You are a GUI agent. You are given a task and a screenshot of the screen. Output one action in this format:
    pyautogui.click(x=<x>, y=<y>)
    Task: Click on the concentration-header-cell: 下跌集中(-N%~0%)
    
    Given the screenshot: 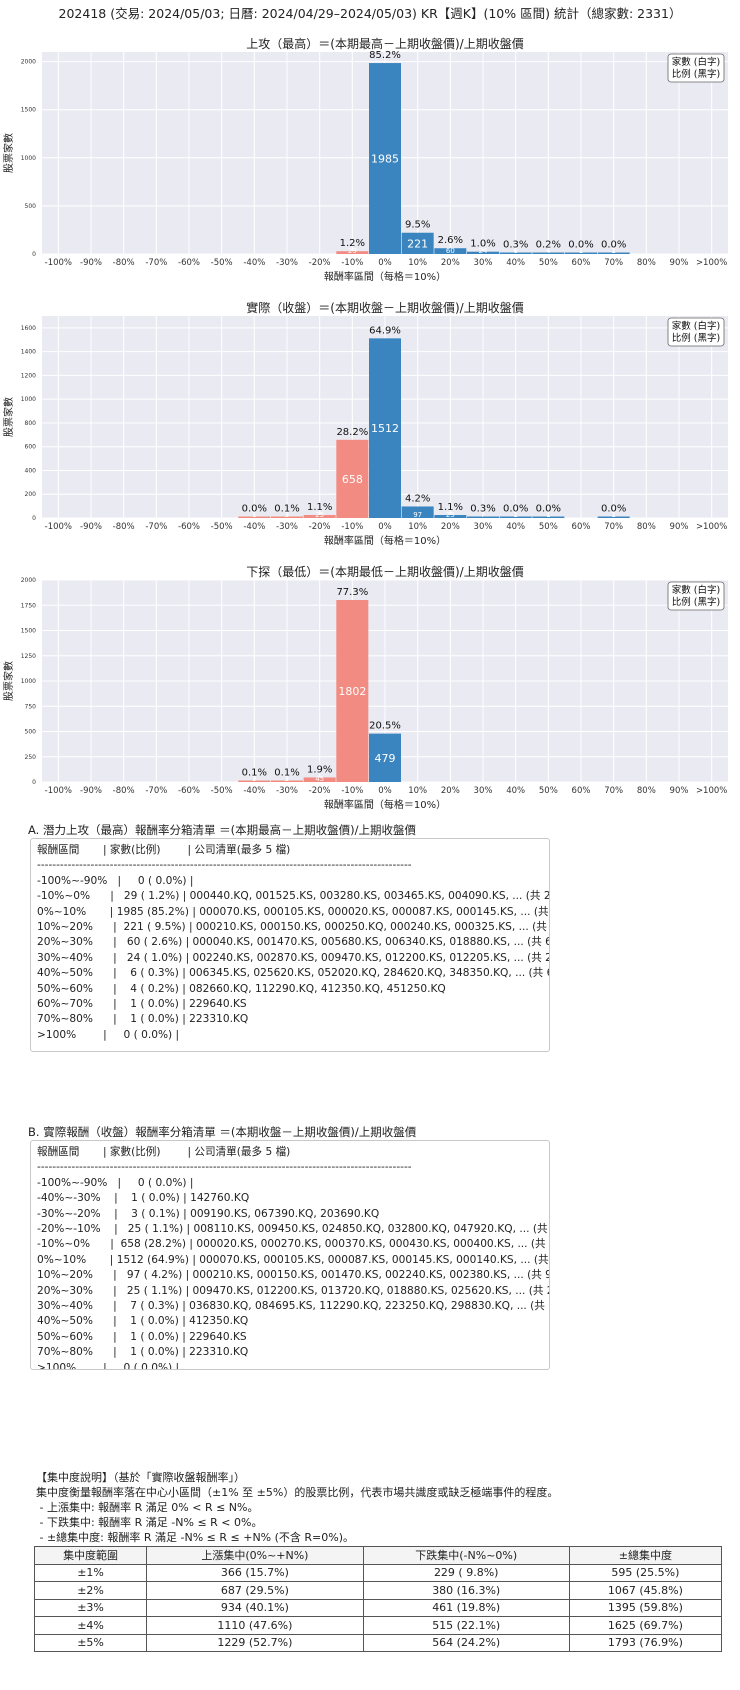 What is the action you would take?
    pyautogui.click(x=466, y=1555)
    